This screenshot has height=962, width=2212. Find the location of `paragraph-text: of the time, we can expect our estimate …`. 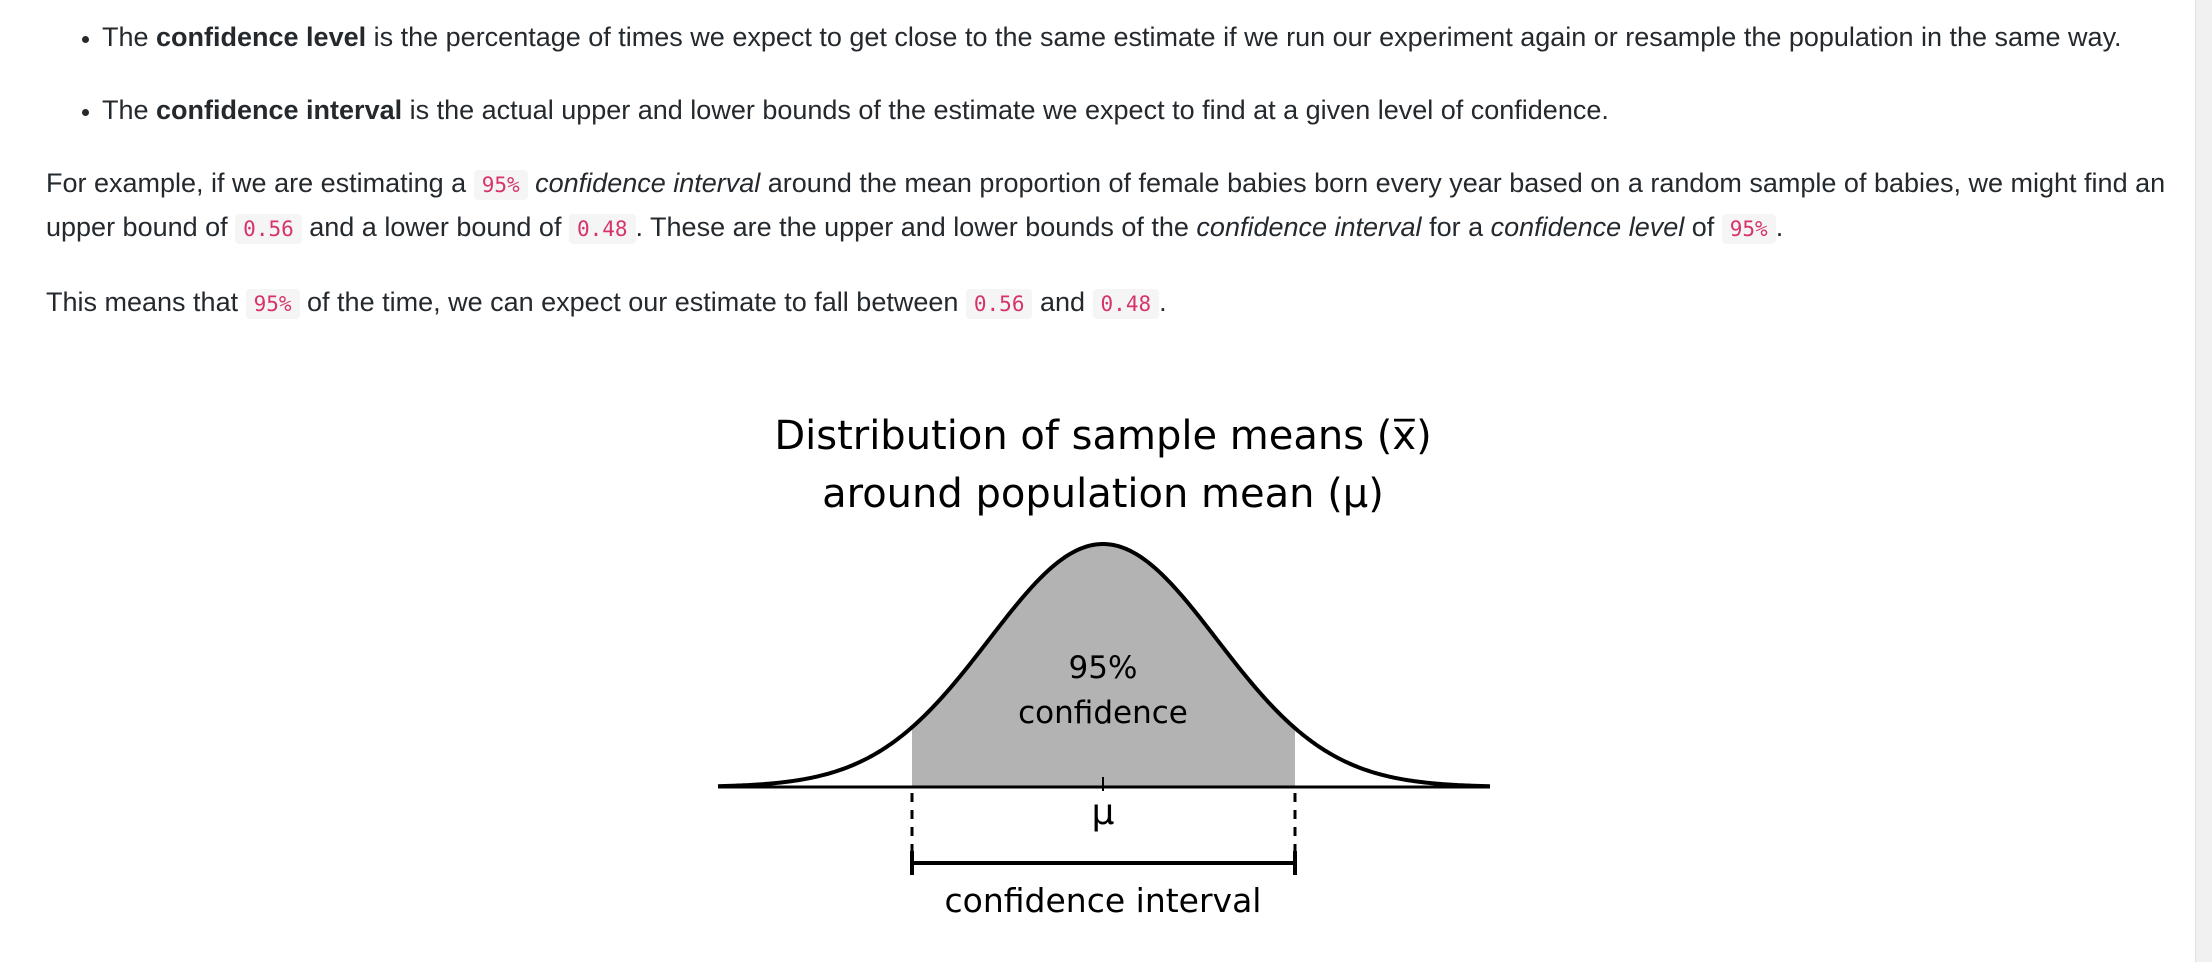

paragraph-text: of the time, we can expect our estimate … is located at coordinates (632, 302).